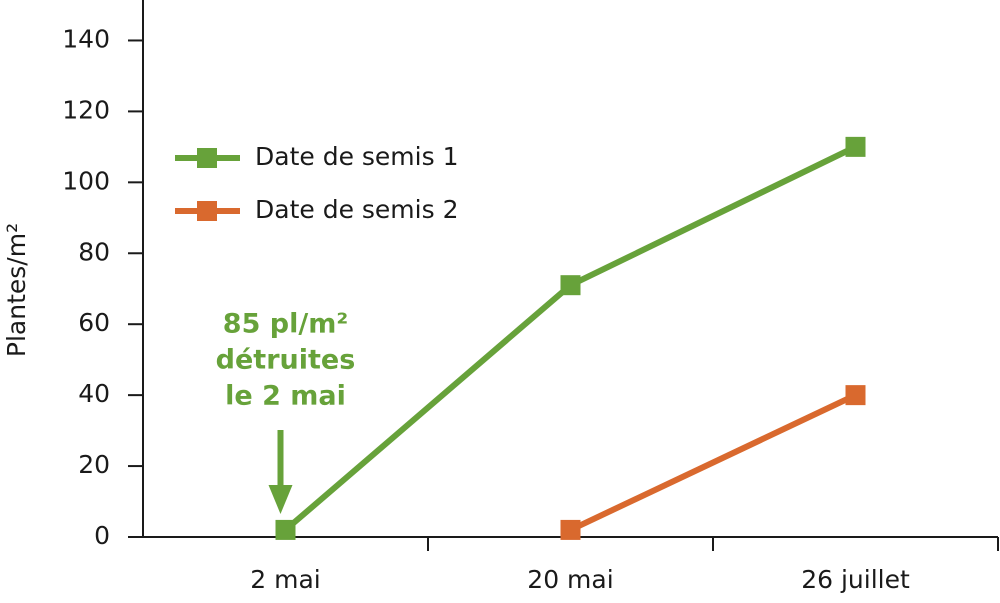 This screenshot has height=603, width=1000. Describe the element at coordinates (86, 109) in the screenshot. I see `y-tick-label: 120` at that location.